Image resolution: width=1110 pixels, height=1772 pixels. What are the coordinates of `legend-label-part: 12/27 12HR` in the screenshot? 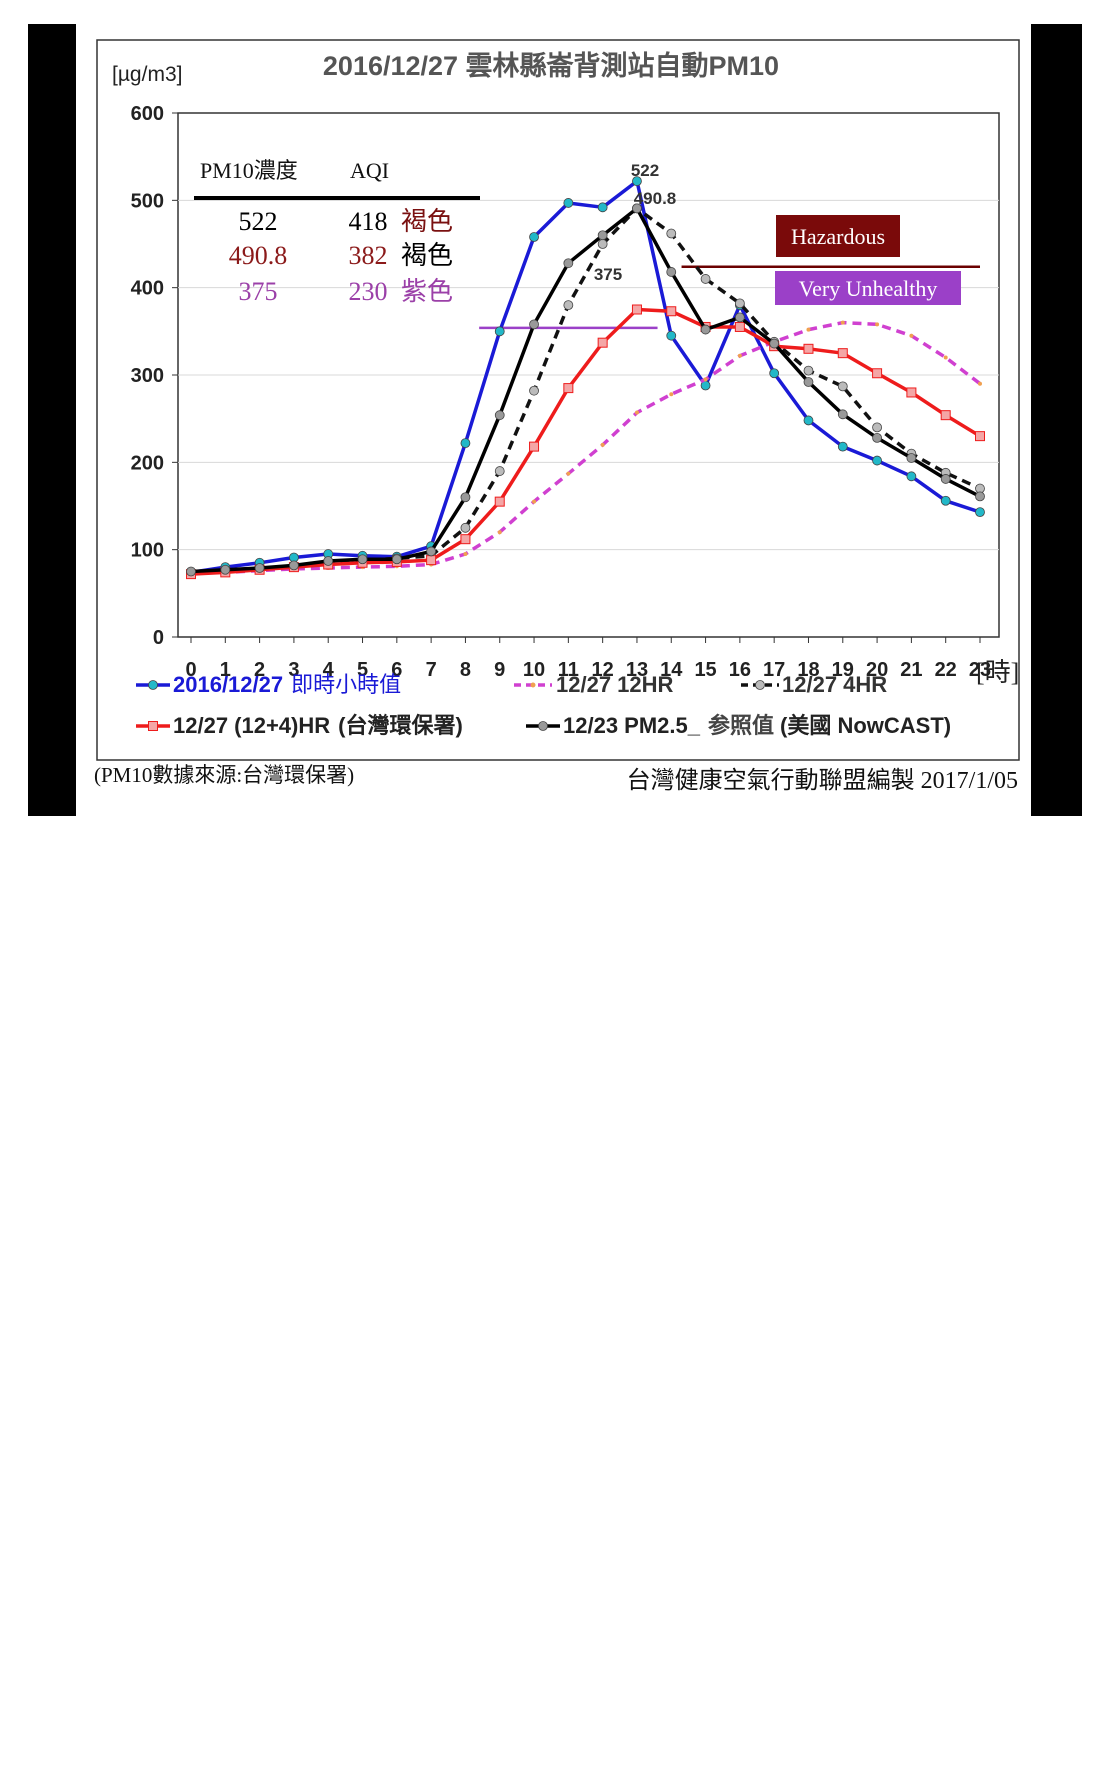 It's located at (615, 684).